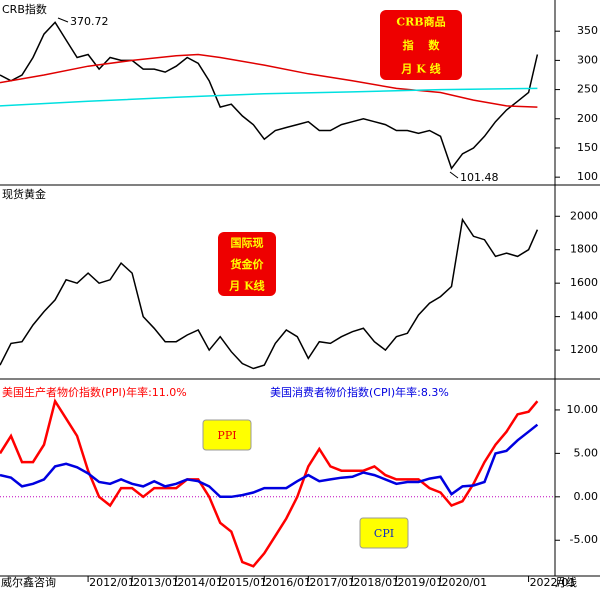 This screenshot has width=600, height=590. Describe the element at coordinates (587, 147) in the screenshot. I see `y-tick-label: 150` at that location.